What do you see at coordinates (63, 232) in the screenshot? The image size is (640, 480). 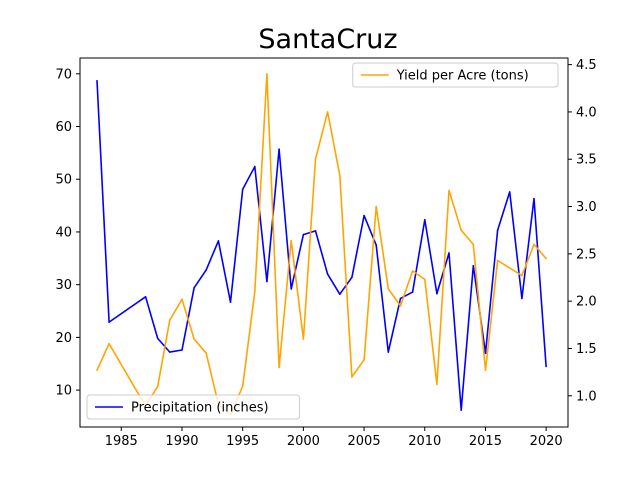 I see `y-left-tick-label: 40` at bounding box center [63, 232].